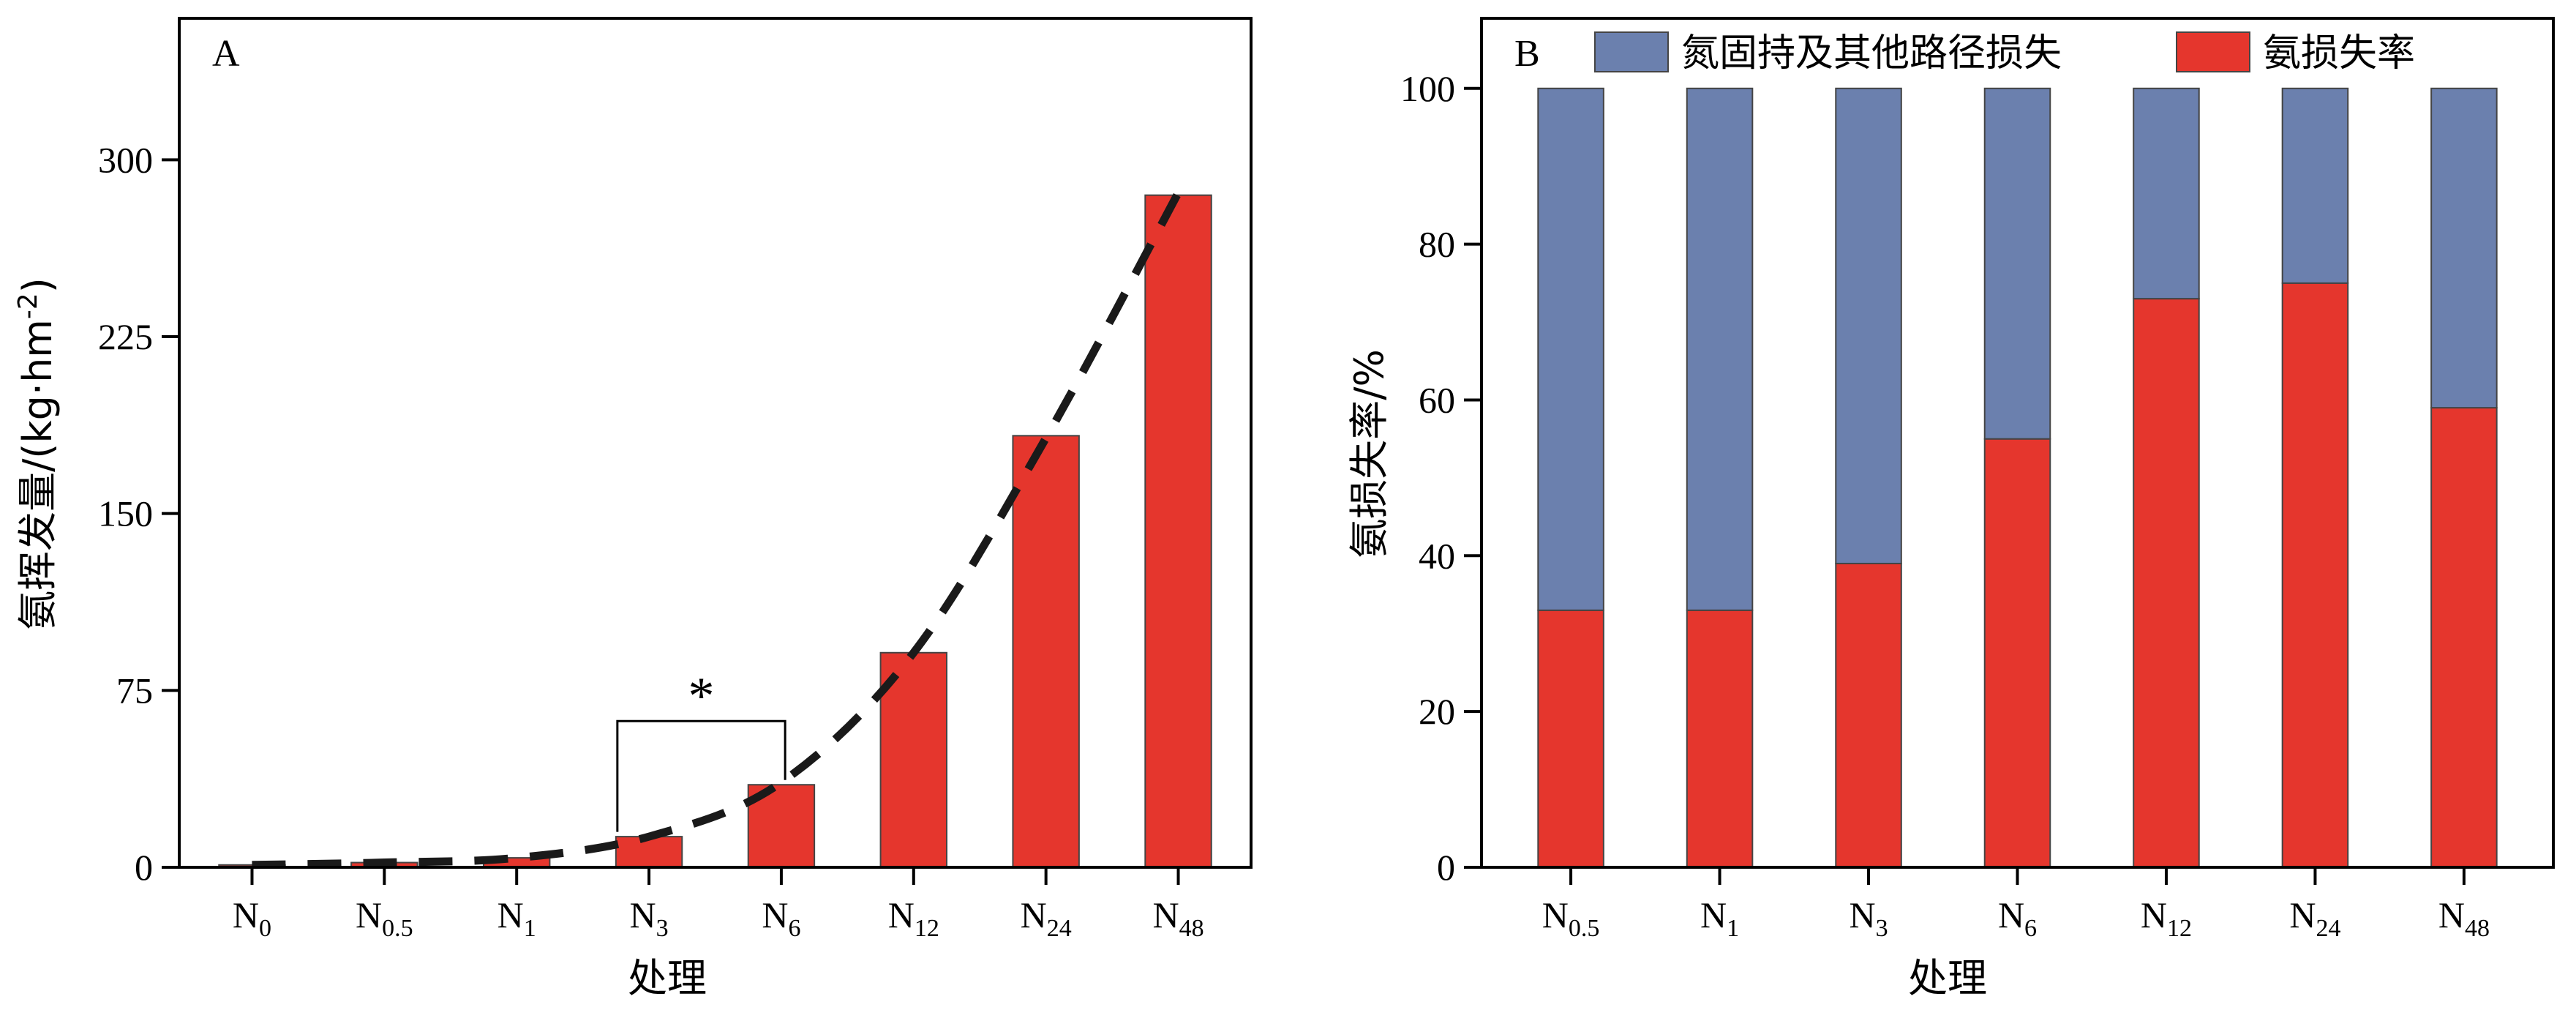 Image resolution: width=2576 pixels, height=1010 pixels. I want to click on panel-b-y-tick-label: 40, so click(1437, 556).